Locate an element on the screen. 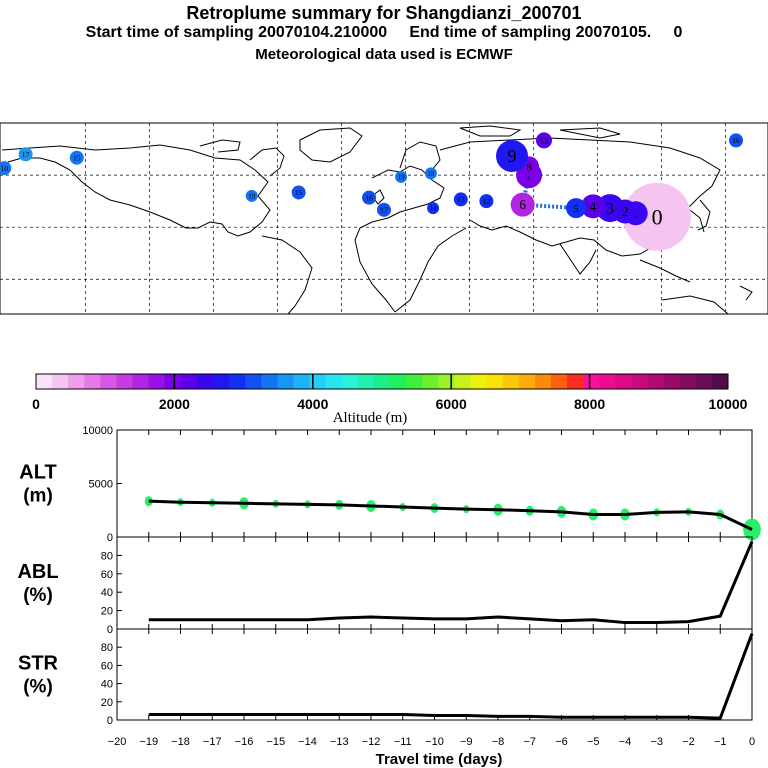  plume-marker: 17 is located at coordinates (25, 154).